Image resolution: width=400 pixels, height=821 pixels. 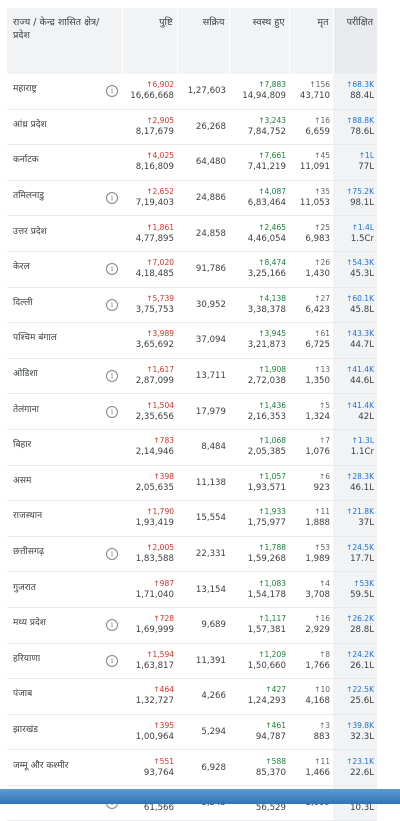 What do you see at coordinates (202, 41) in the screenshot?
I see `header-active: सक्रिय` at bounding box center [202, 41].